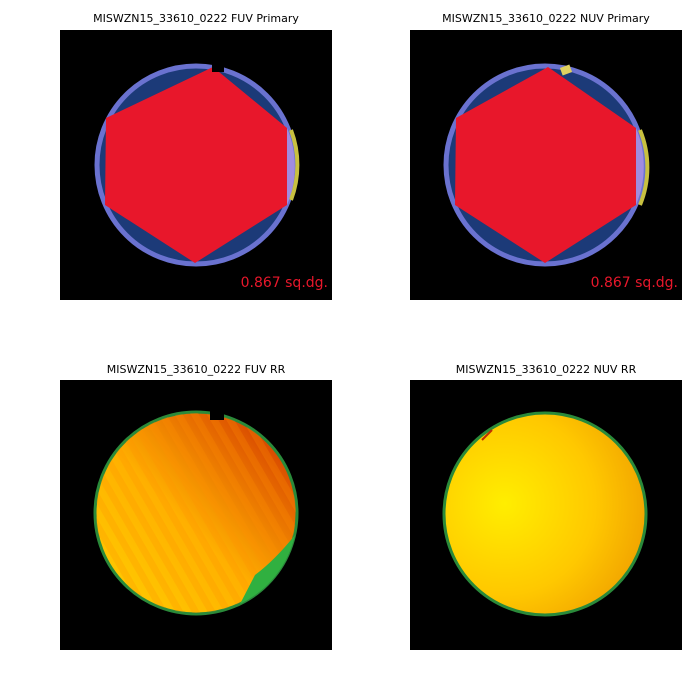 This screenshot has width=700, height=700. I want to click on response-stripes, so click(196, 513).